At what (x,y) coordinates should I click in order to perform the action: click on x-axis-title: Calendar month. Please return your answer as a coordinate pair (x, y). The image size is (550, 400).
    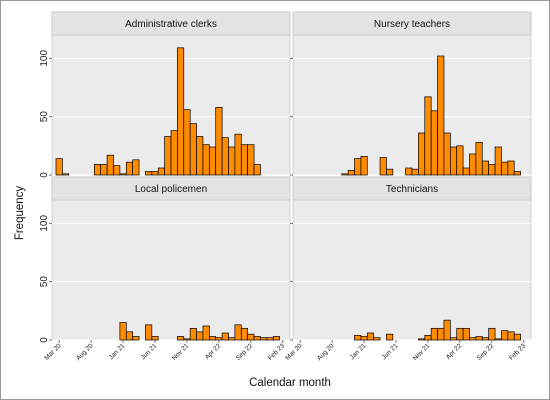
    Looking at the image, I should click on (290, 383).